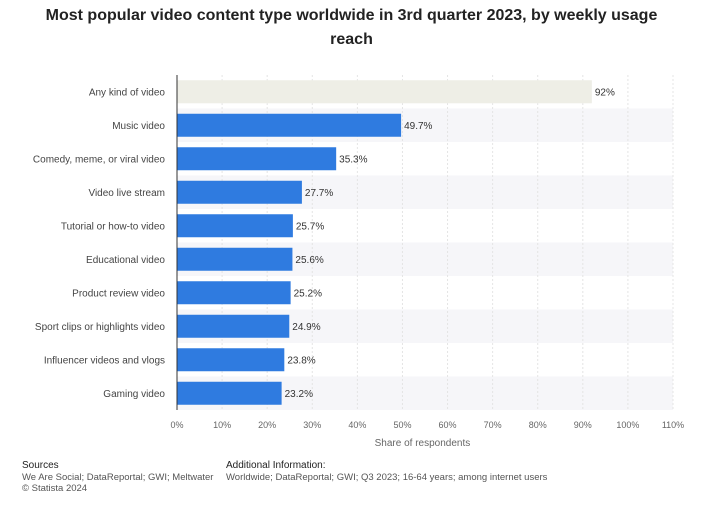 The width and height of the screenshot is (703, 507). What do you see at coordinates (583, 425) in the screenshot?
I see `x-tick-label: 90%` at bounding box center [583, 425].